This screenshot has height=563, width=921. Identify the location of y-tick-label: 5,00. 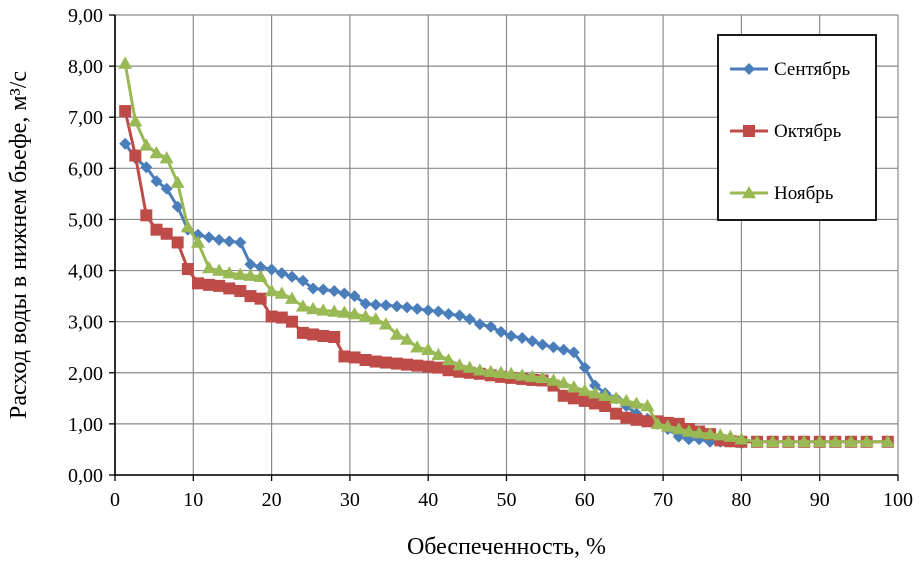
(85, 220).